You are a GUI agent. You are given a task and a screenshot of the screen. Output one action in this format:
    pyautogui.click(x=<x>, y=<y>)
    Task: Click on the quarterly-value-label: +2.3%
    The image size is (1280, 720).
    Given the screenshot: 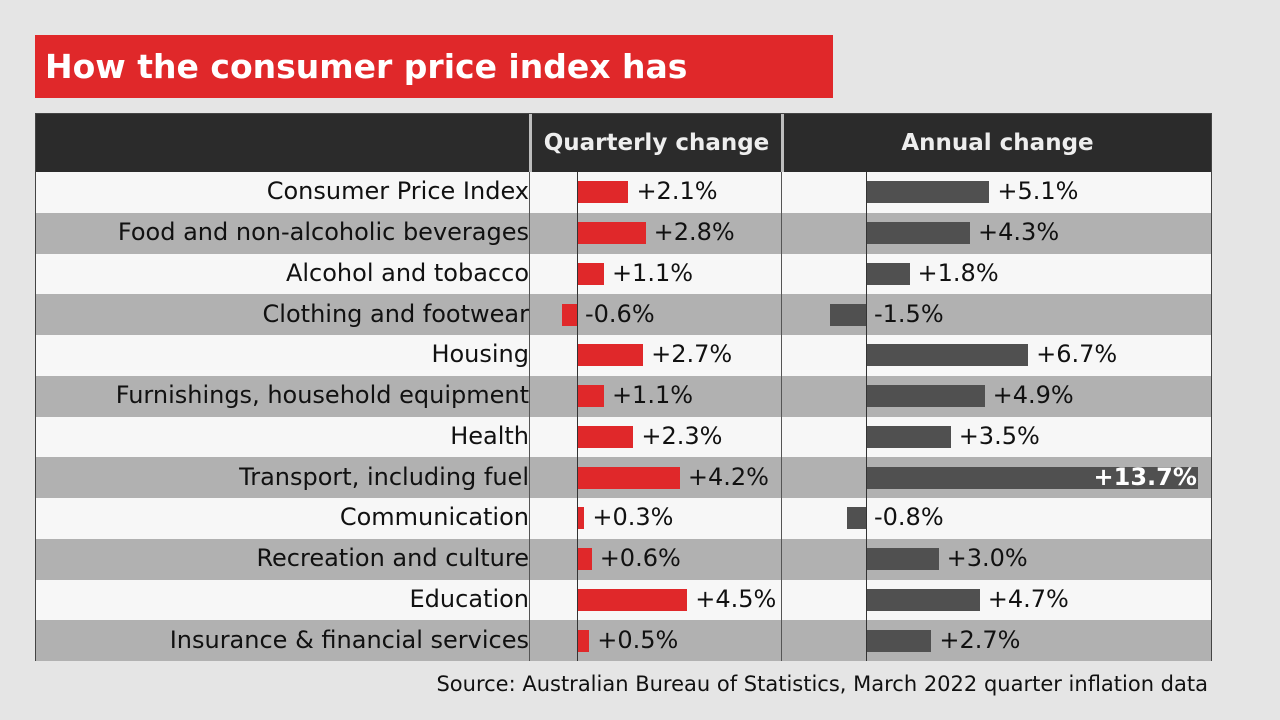 What is the action you would take?
    pyautogui.click(x=682, y=435)
    